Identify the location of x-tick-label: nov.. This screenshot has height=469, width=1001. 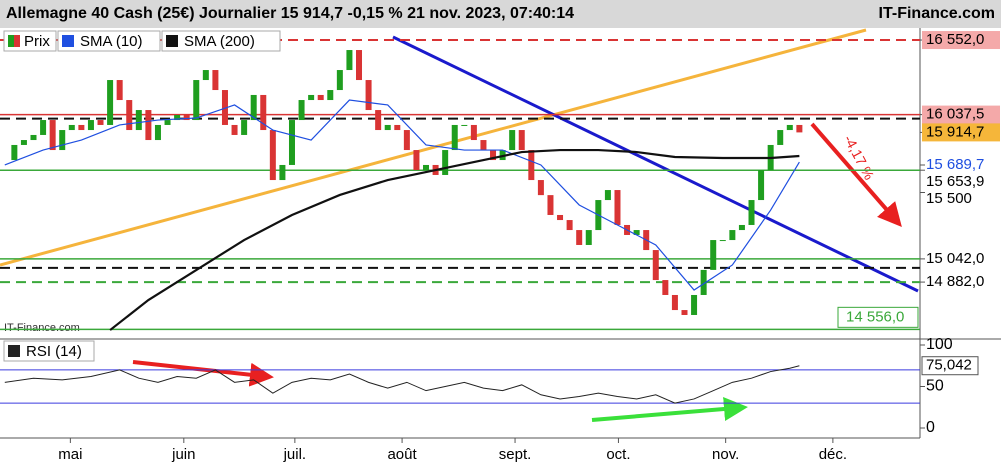
(725, 454).